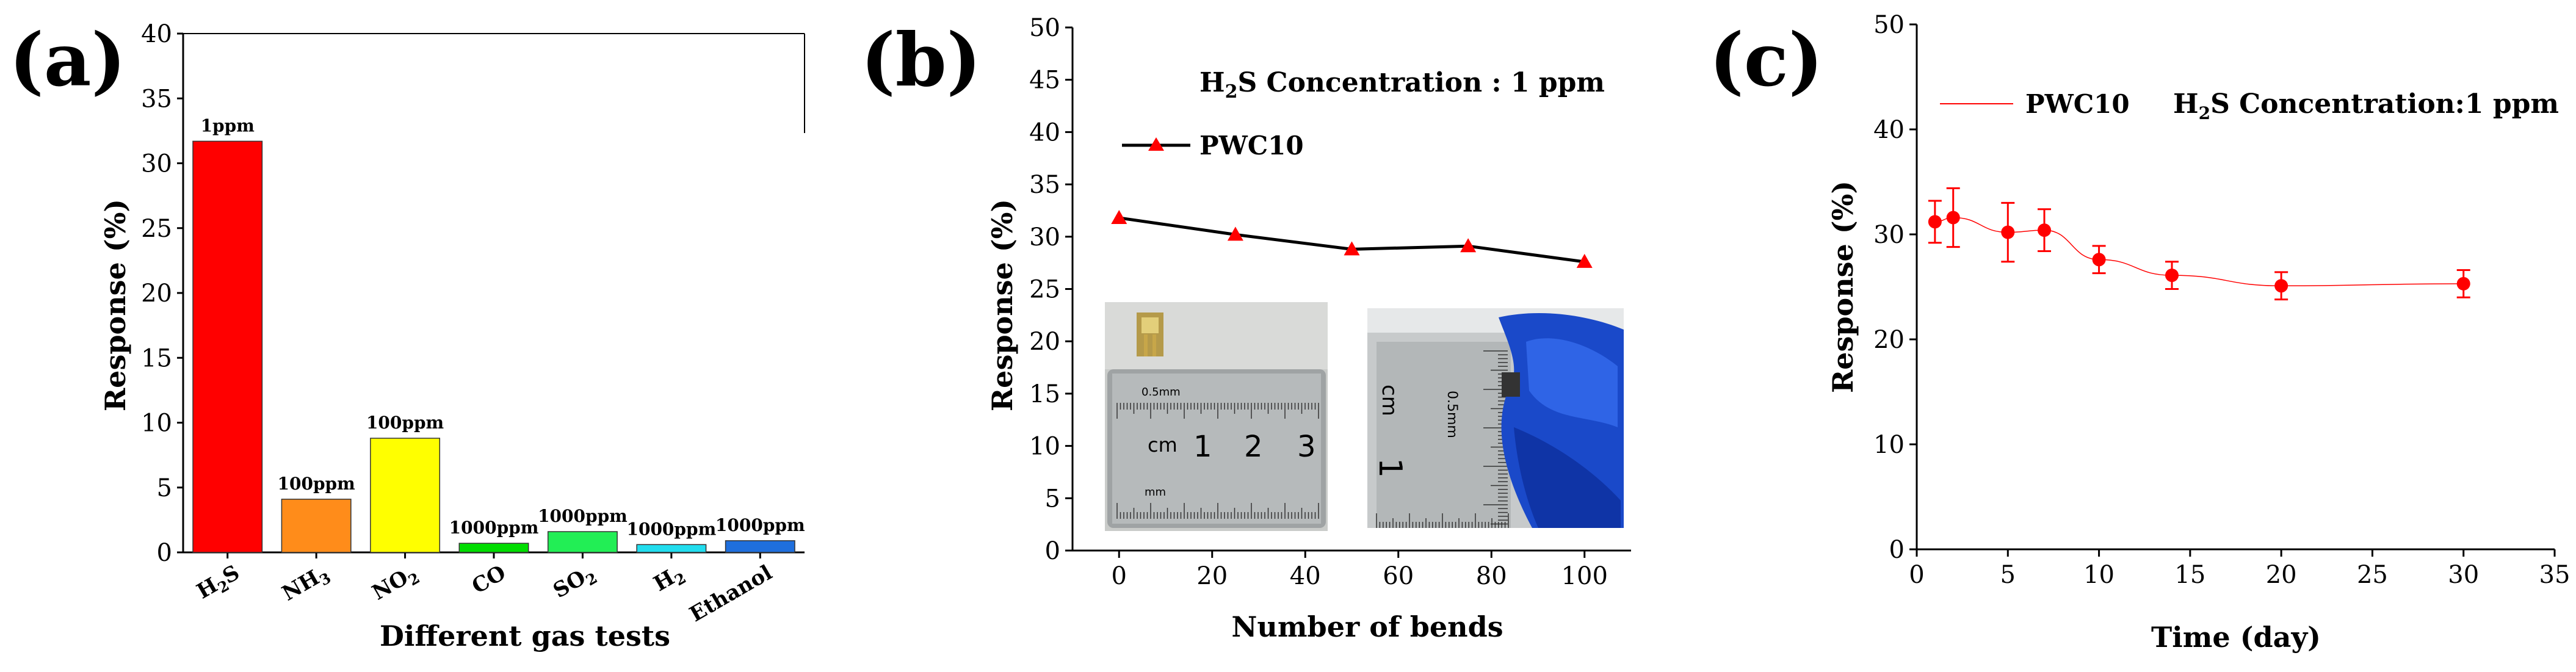 Image resolution: width=2576 pixels, height=672 pixels. I want to click on bar-label: 1ppm, so click(228, 125).